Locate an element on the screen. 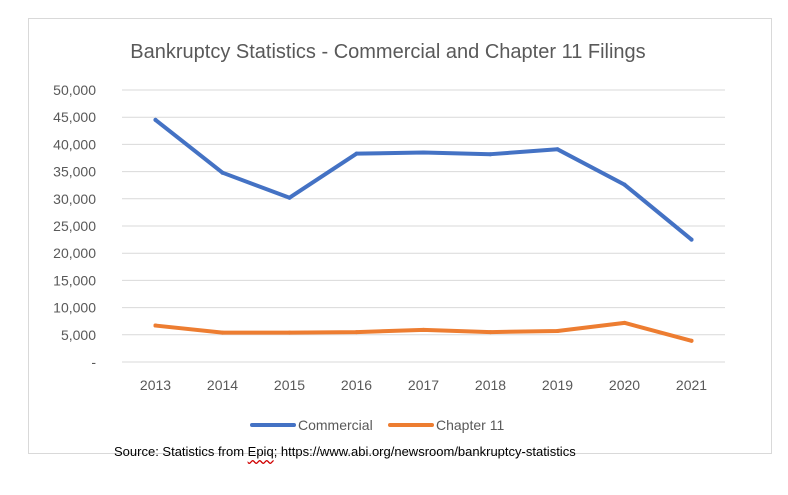 The width and height of the screenshot is (788, 495). legend: Commercial Chapter 11 is located at coordinates (377, 425).